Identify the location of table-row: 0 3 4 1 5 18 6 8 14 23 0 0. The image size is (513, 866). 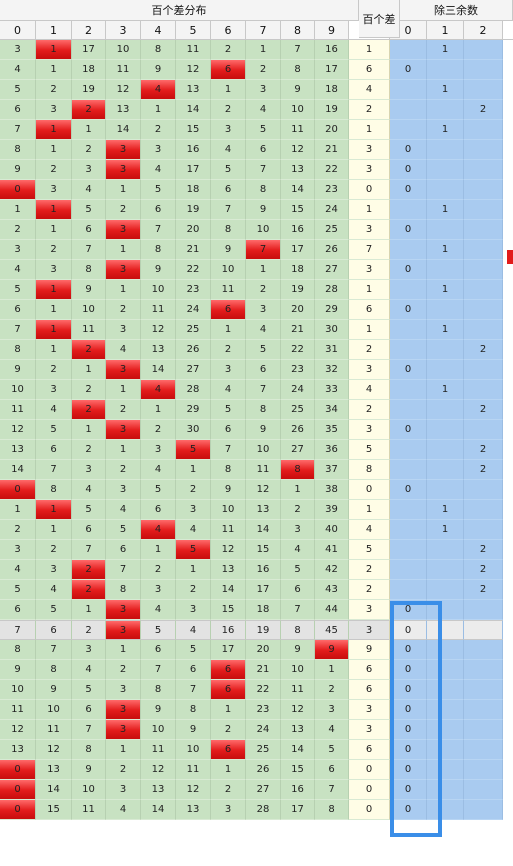
(256, 190).